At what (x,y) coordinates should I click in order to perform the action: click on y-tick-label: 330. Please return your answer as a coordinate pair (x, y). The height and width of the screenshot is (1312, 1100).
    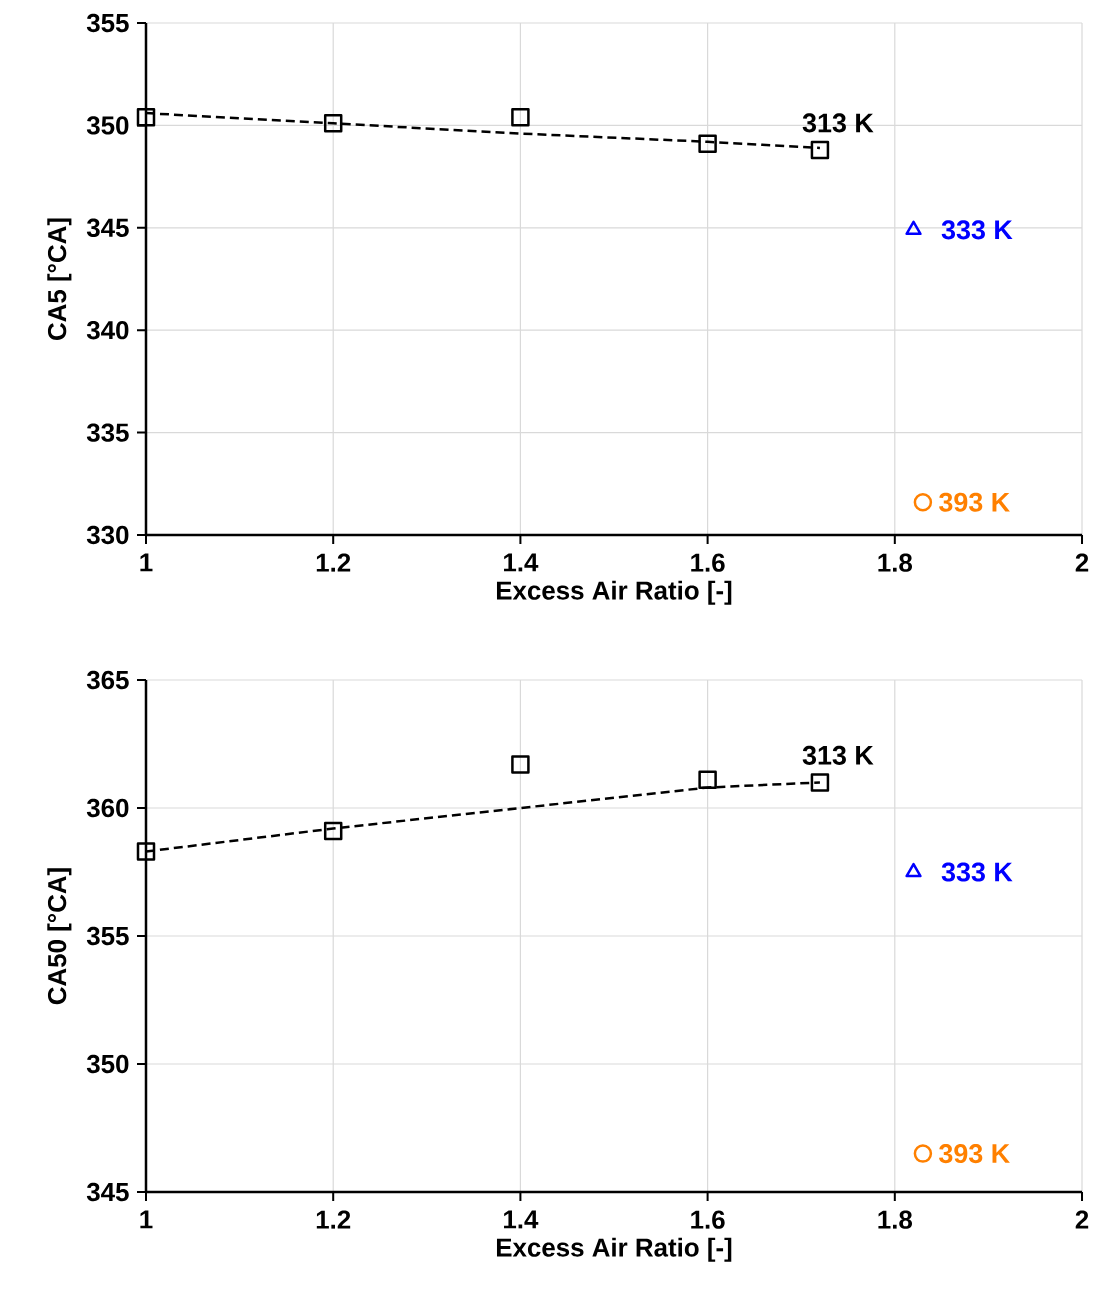
    Looking at the image, I should click on (107, 535).